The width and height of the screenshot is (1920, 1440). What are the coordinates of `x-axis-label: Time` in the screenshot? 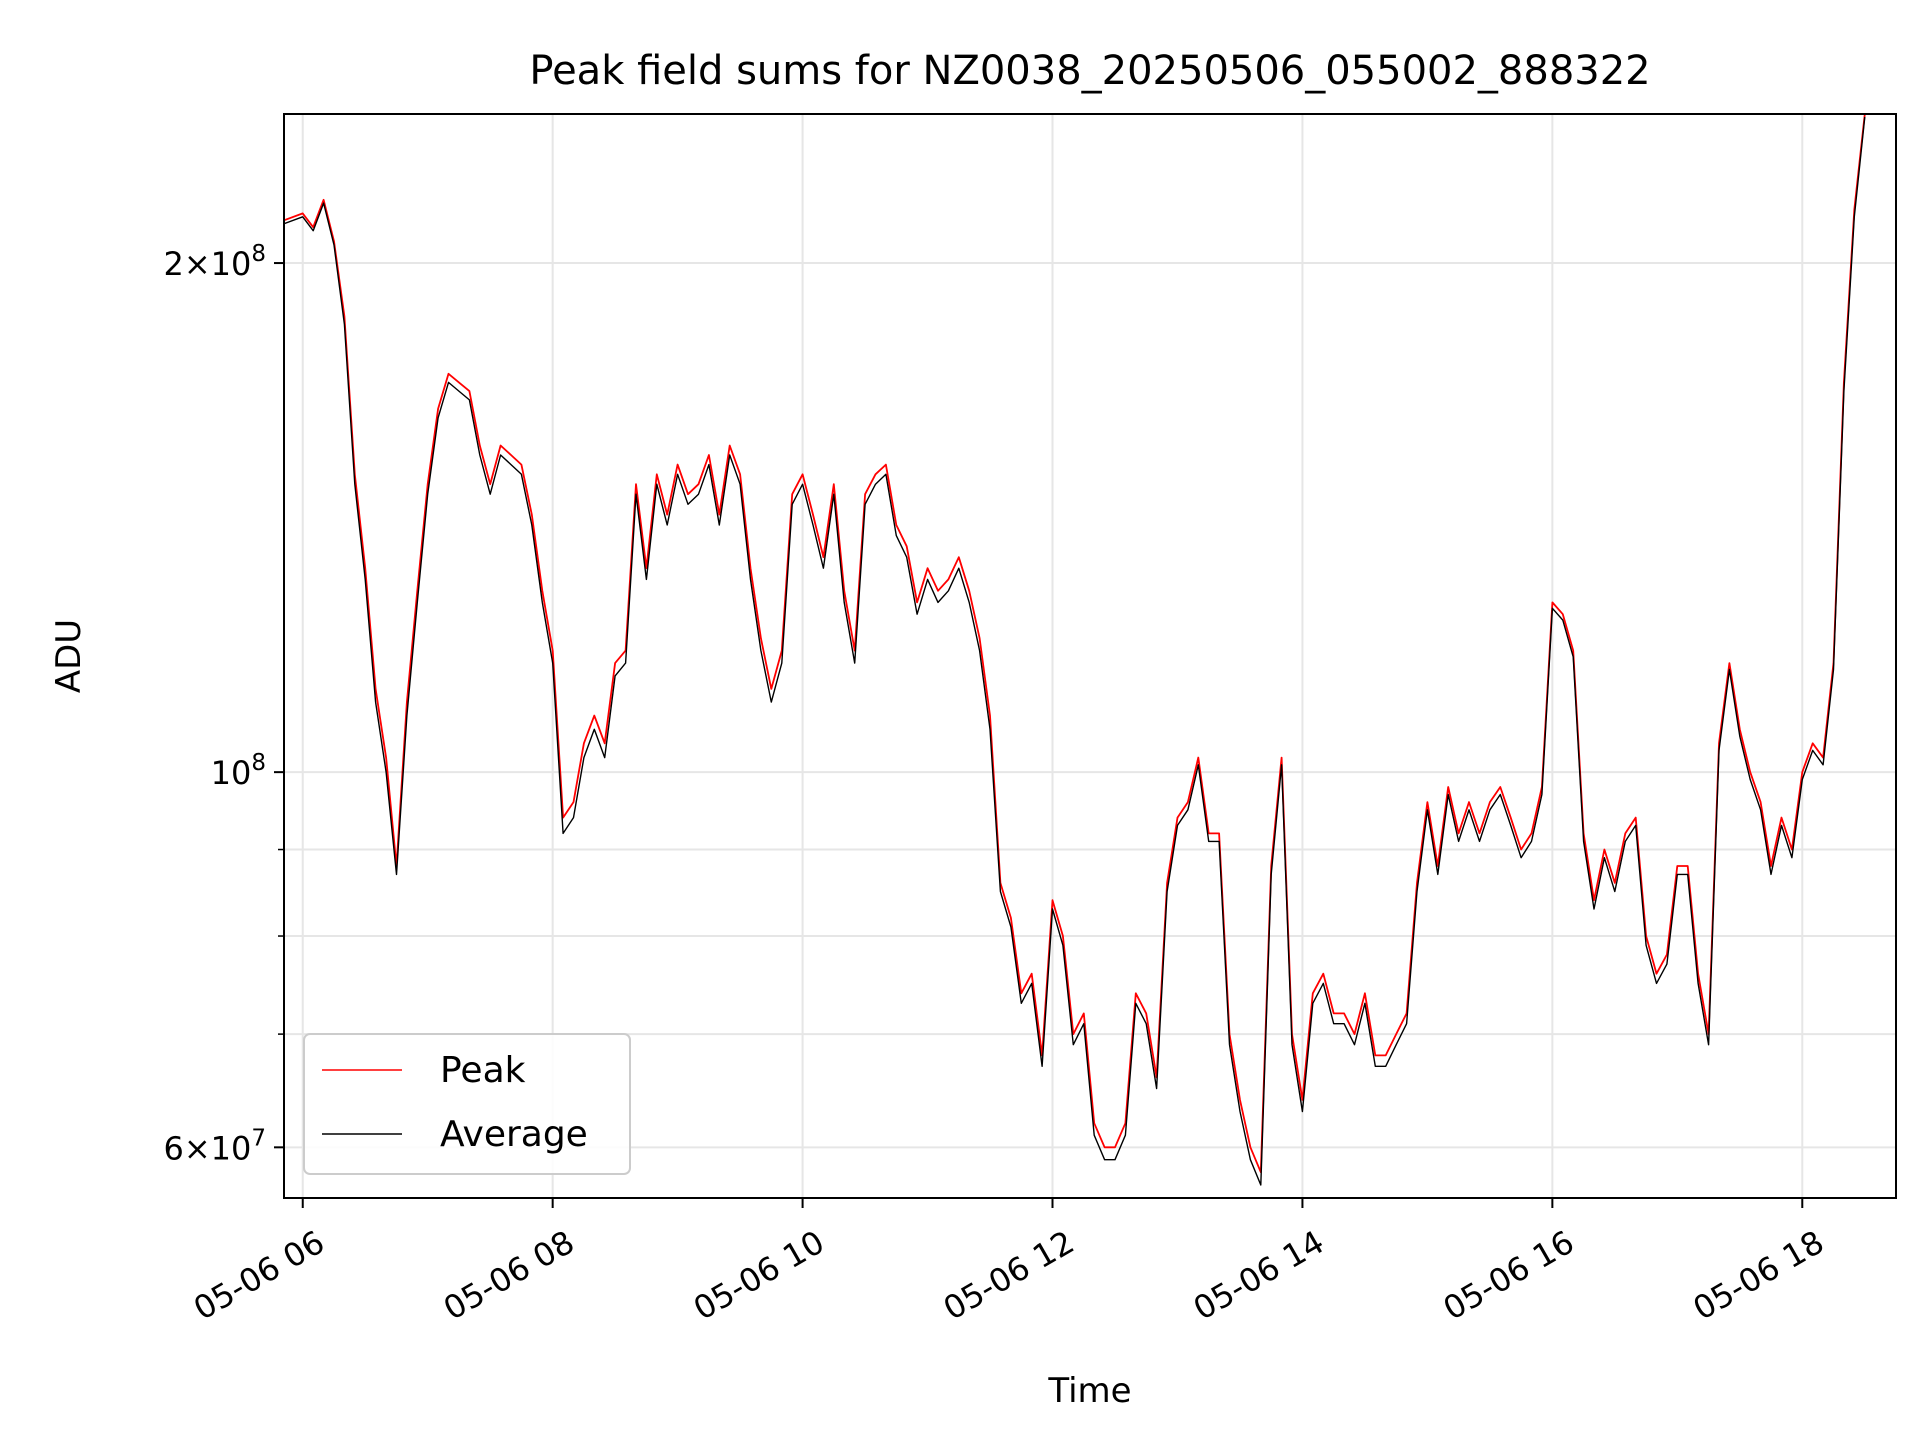 It's located at (1089, 1391).